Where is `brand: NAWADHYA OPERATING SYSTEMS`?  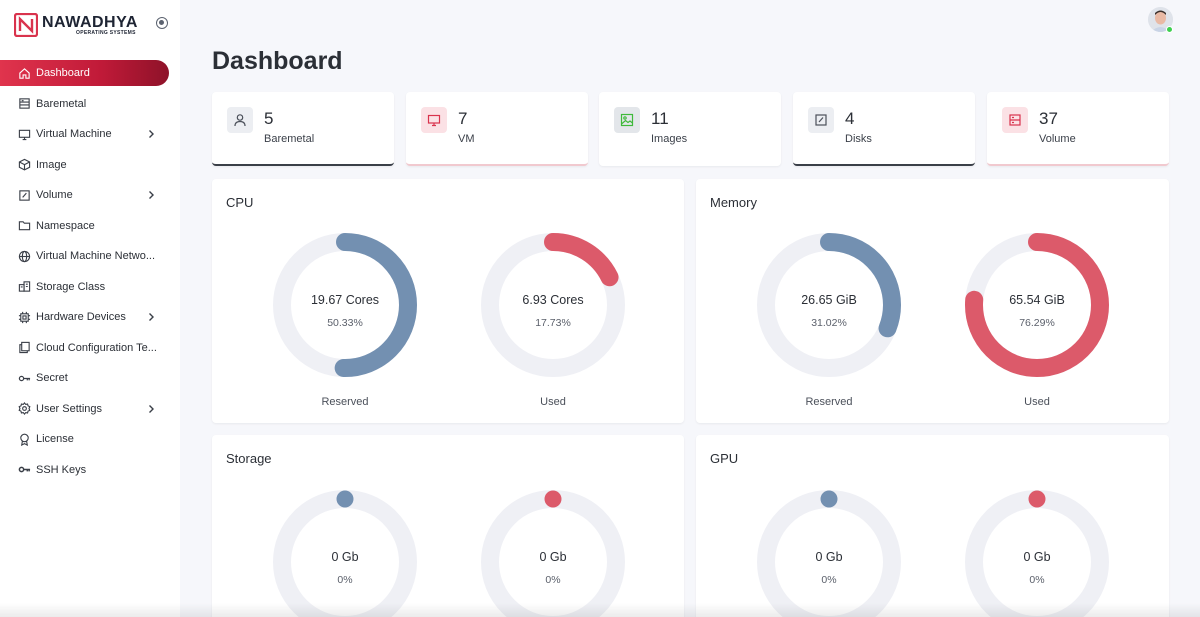
brand: NAWADHYA OPERATING SYSTEMS is located at coordinates (94, 25).